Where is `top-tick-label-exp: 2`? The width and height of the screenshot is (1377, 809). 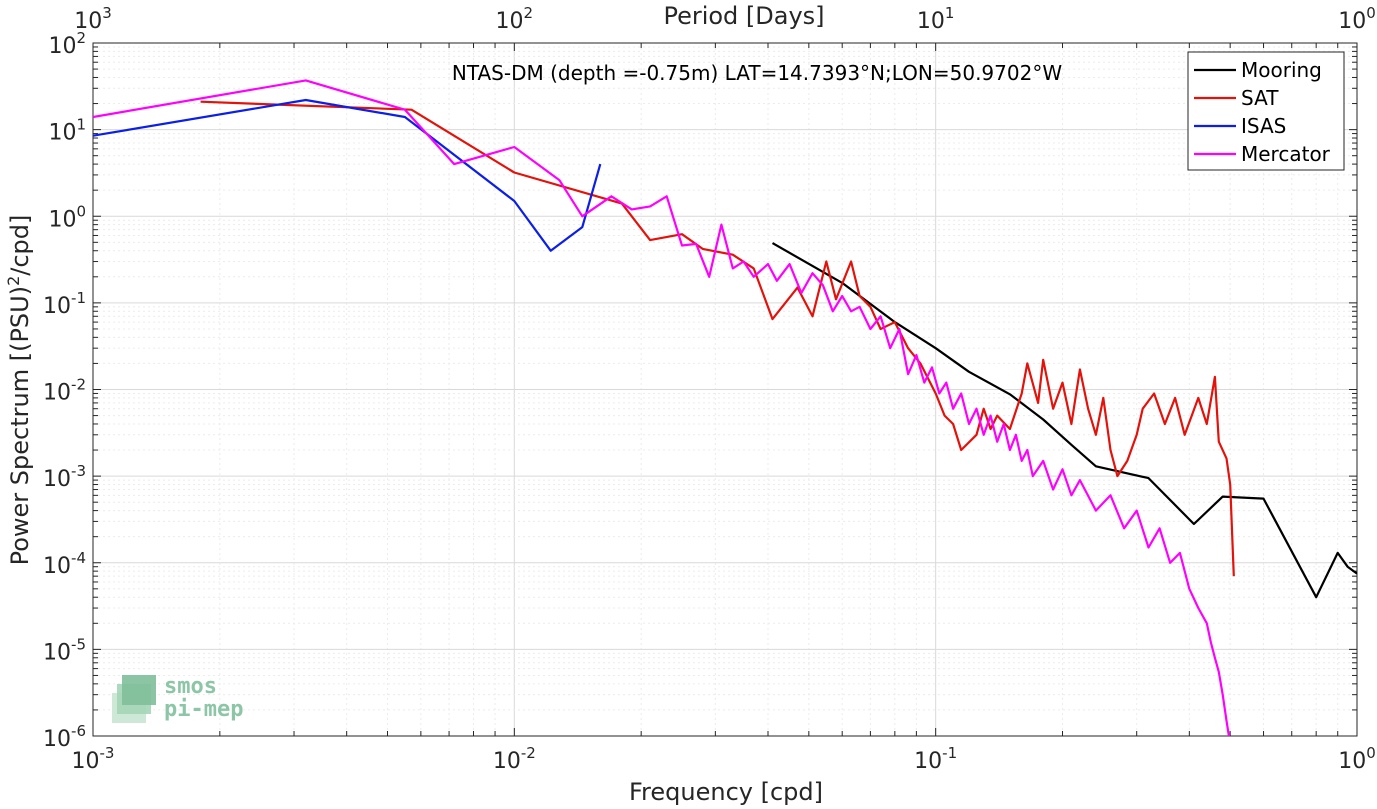 top-tick-label-exp: 2 is located at coordinates (529, 13).